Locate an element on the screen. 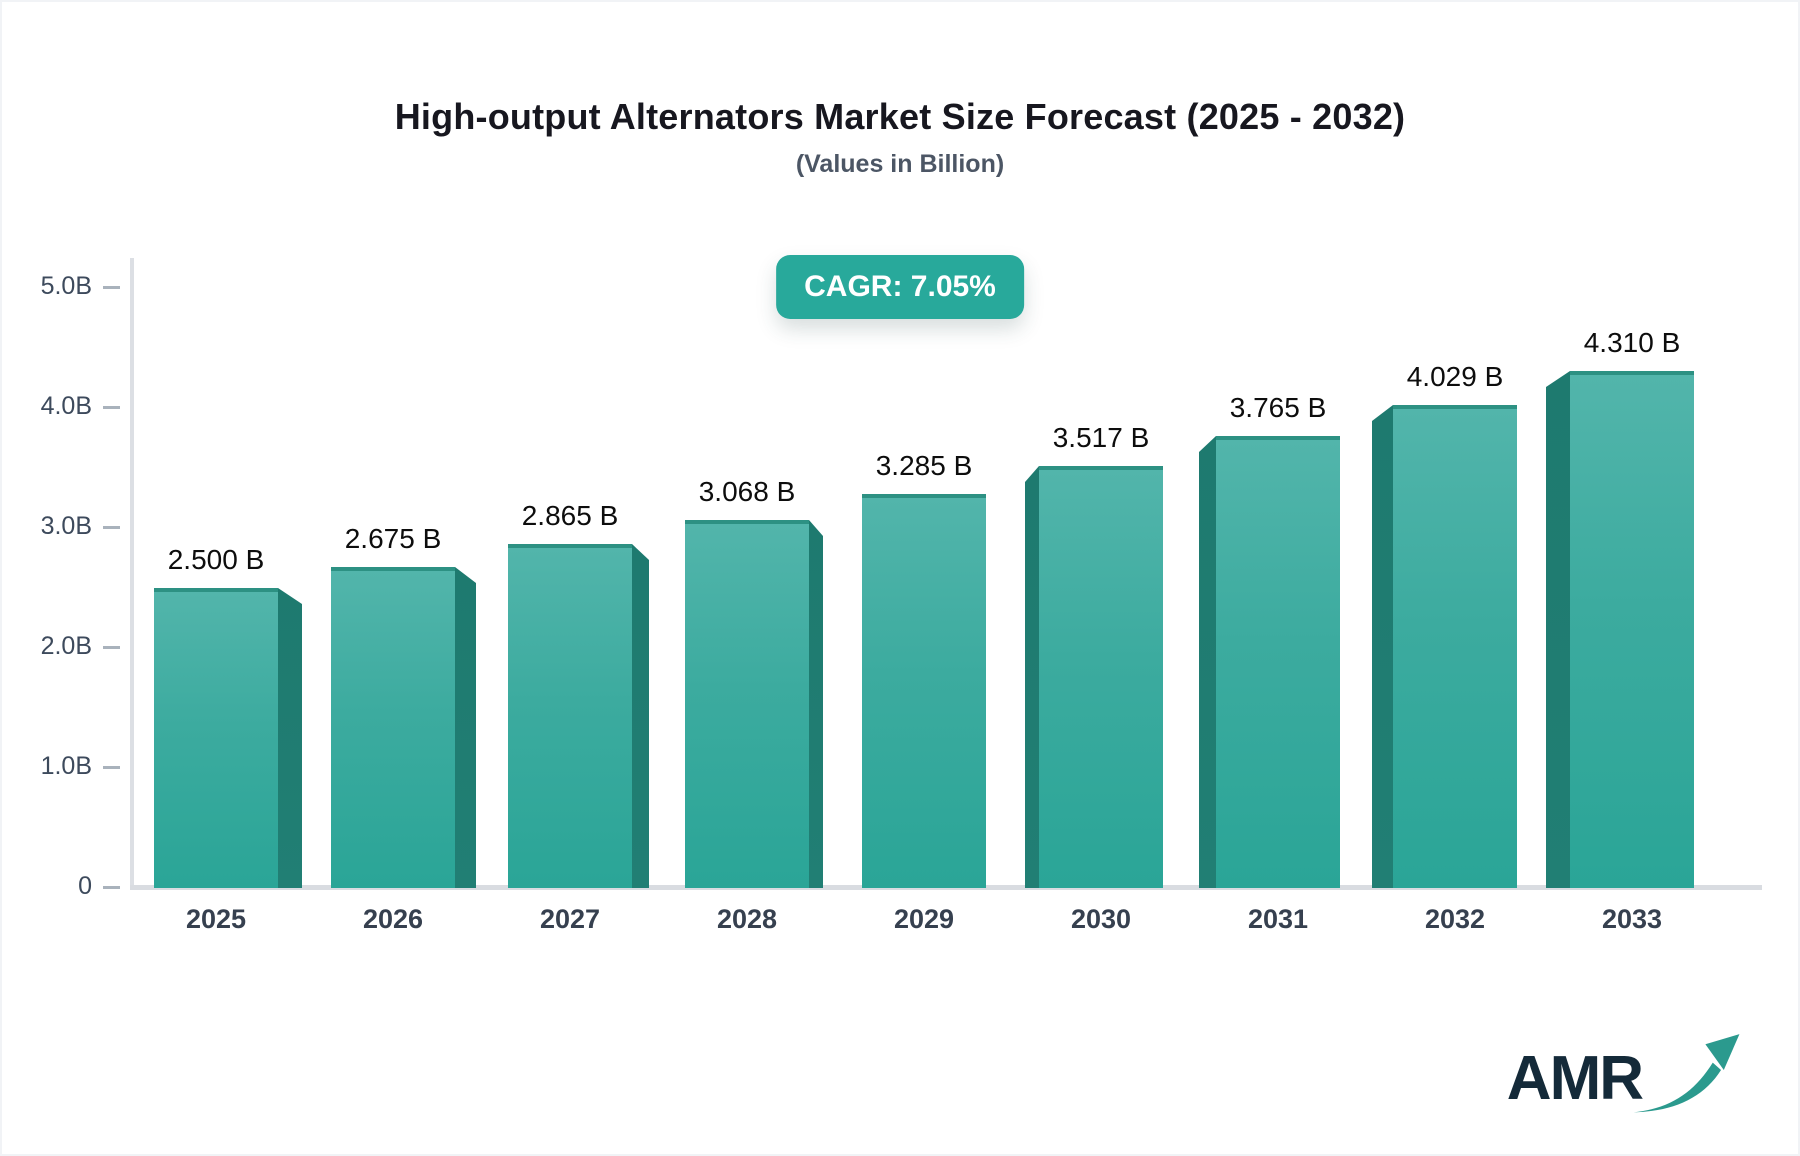  x-axis-label-2030: 2030 is located at coordinates (1101, 919).